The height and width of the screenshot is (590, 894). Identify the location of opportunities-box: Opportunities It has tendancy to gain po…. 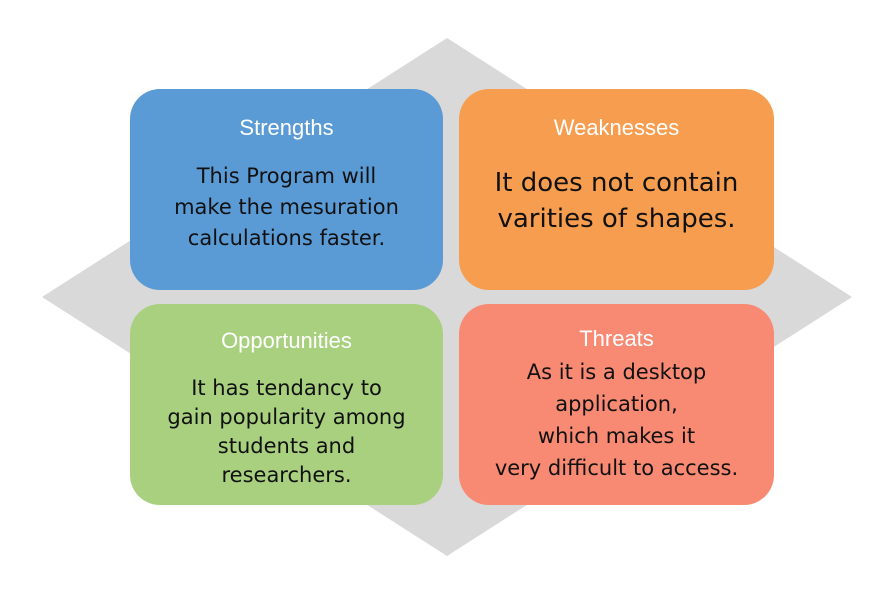
(286, 404).